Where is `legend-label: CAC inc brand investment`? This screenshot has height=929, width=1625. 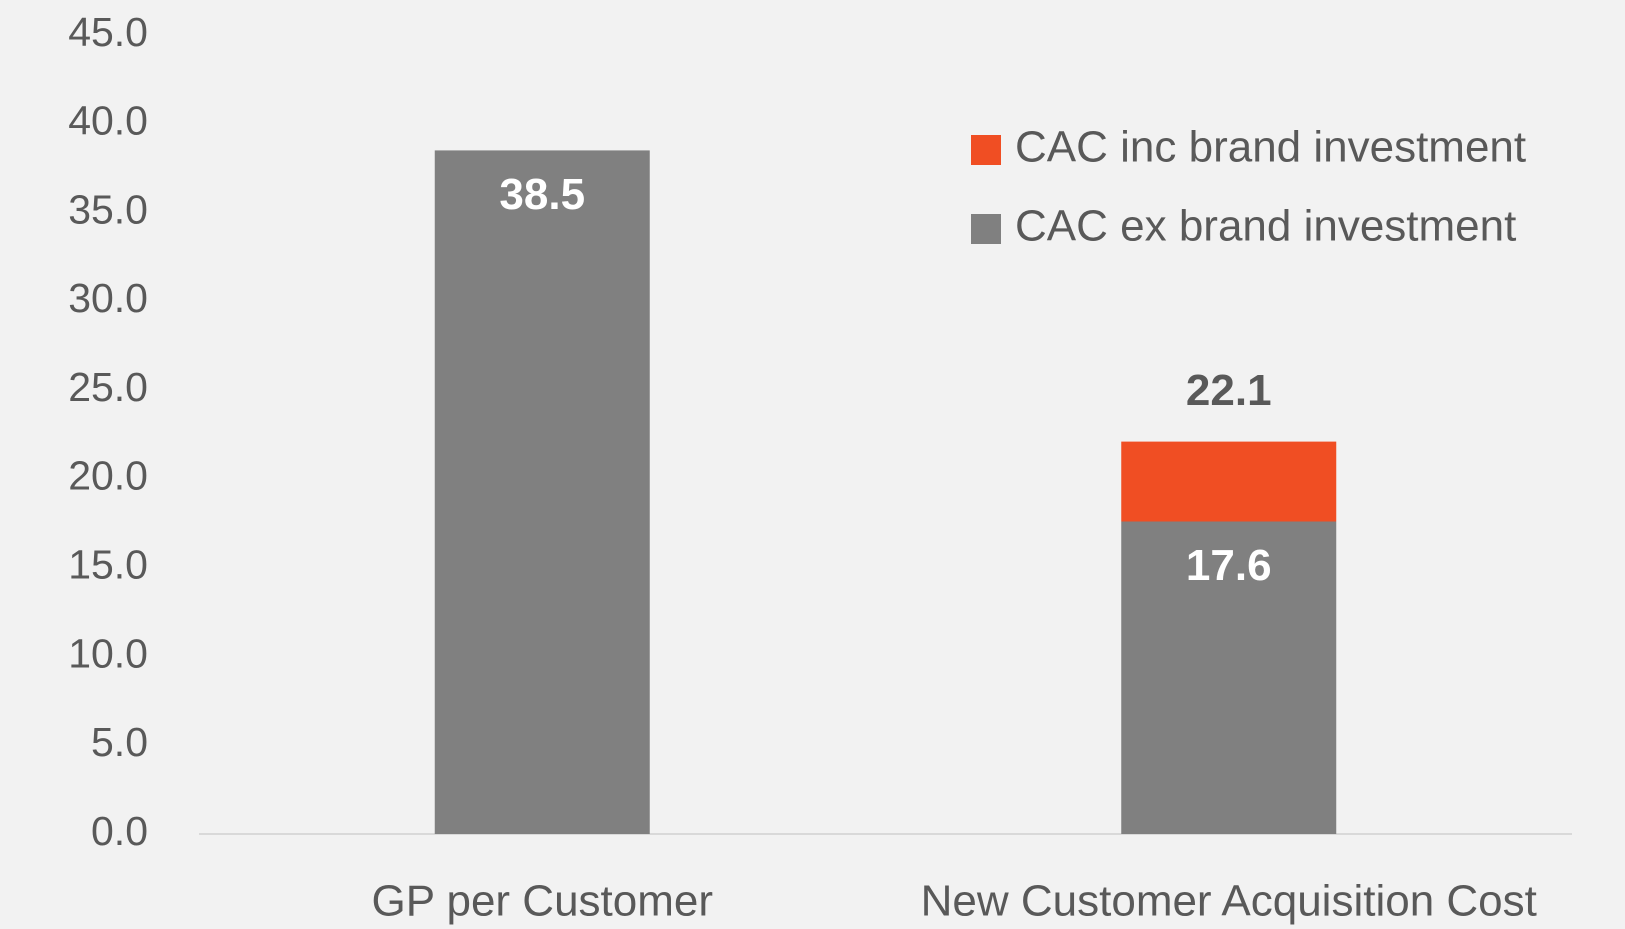 legend-label: CAC inc brand investment is located at coordinates (1270, 147).